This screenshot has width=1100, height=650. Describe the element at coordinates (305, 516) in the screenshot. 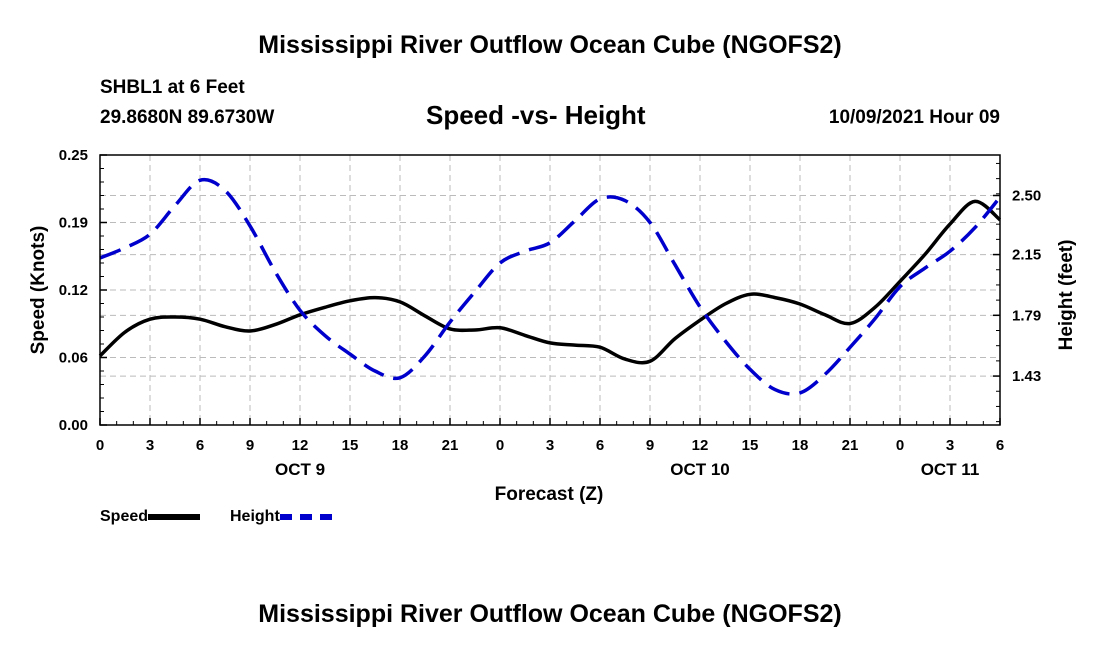

I see `legend-height-swatch` at that location.